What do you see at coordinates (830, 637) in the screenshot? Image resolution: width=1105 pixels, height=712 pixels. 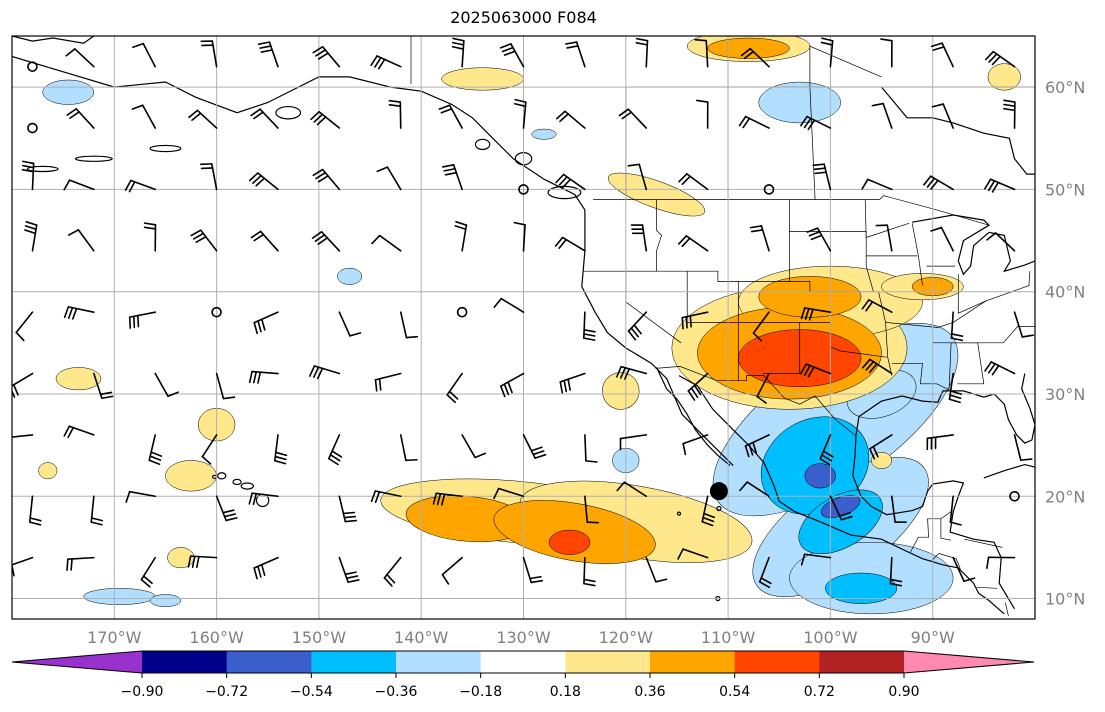 I see `longitude-label: 100°W` at bounding box center [830, 637].